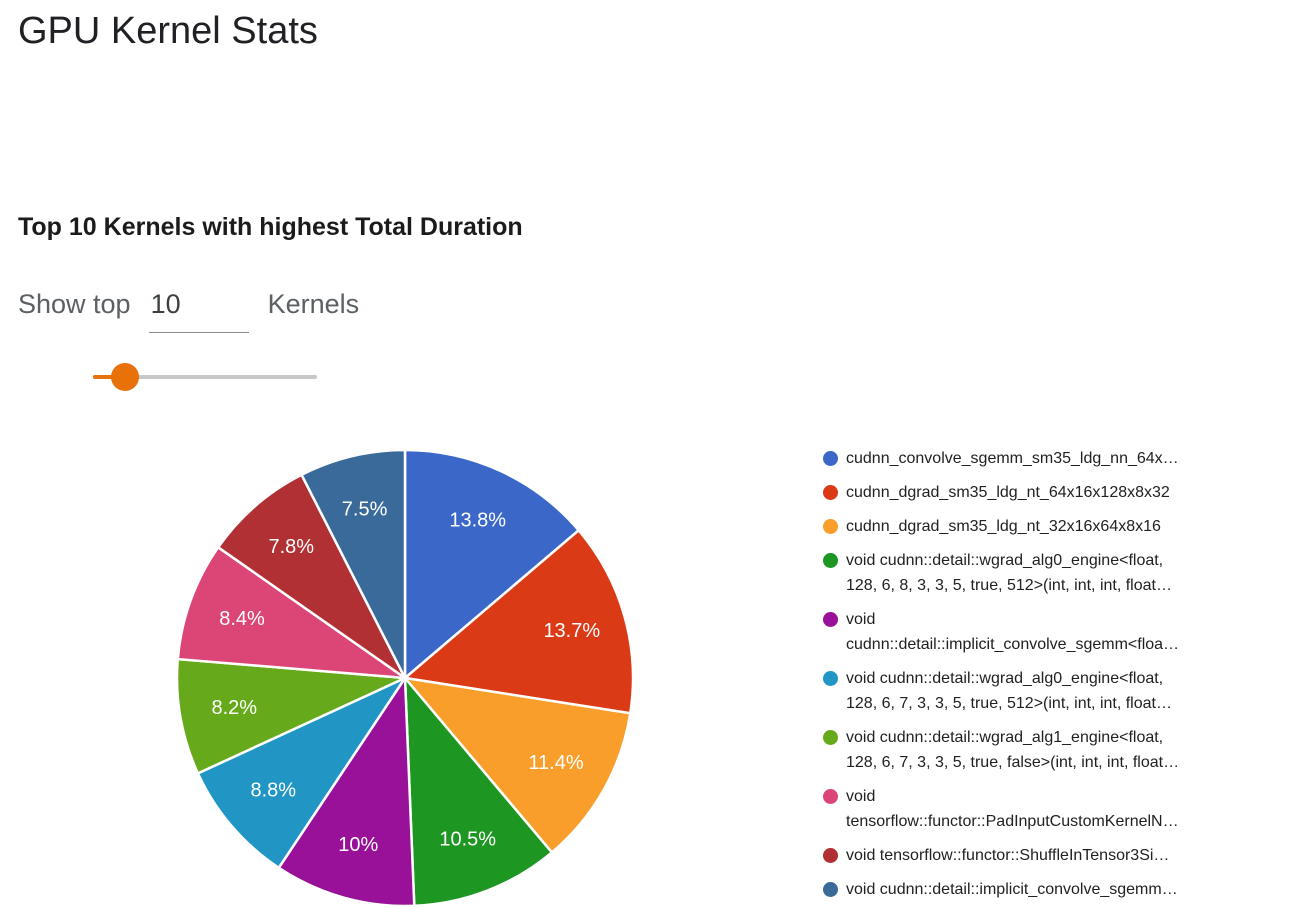 This screenshot has width=1302, height=908. I want to click on pie-slice-label: 8.4%, so click(242, 619).